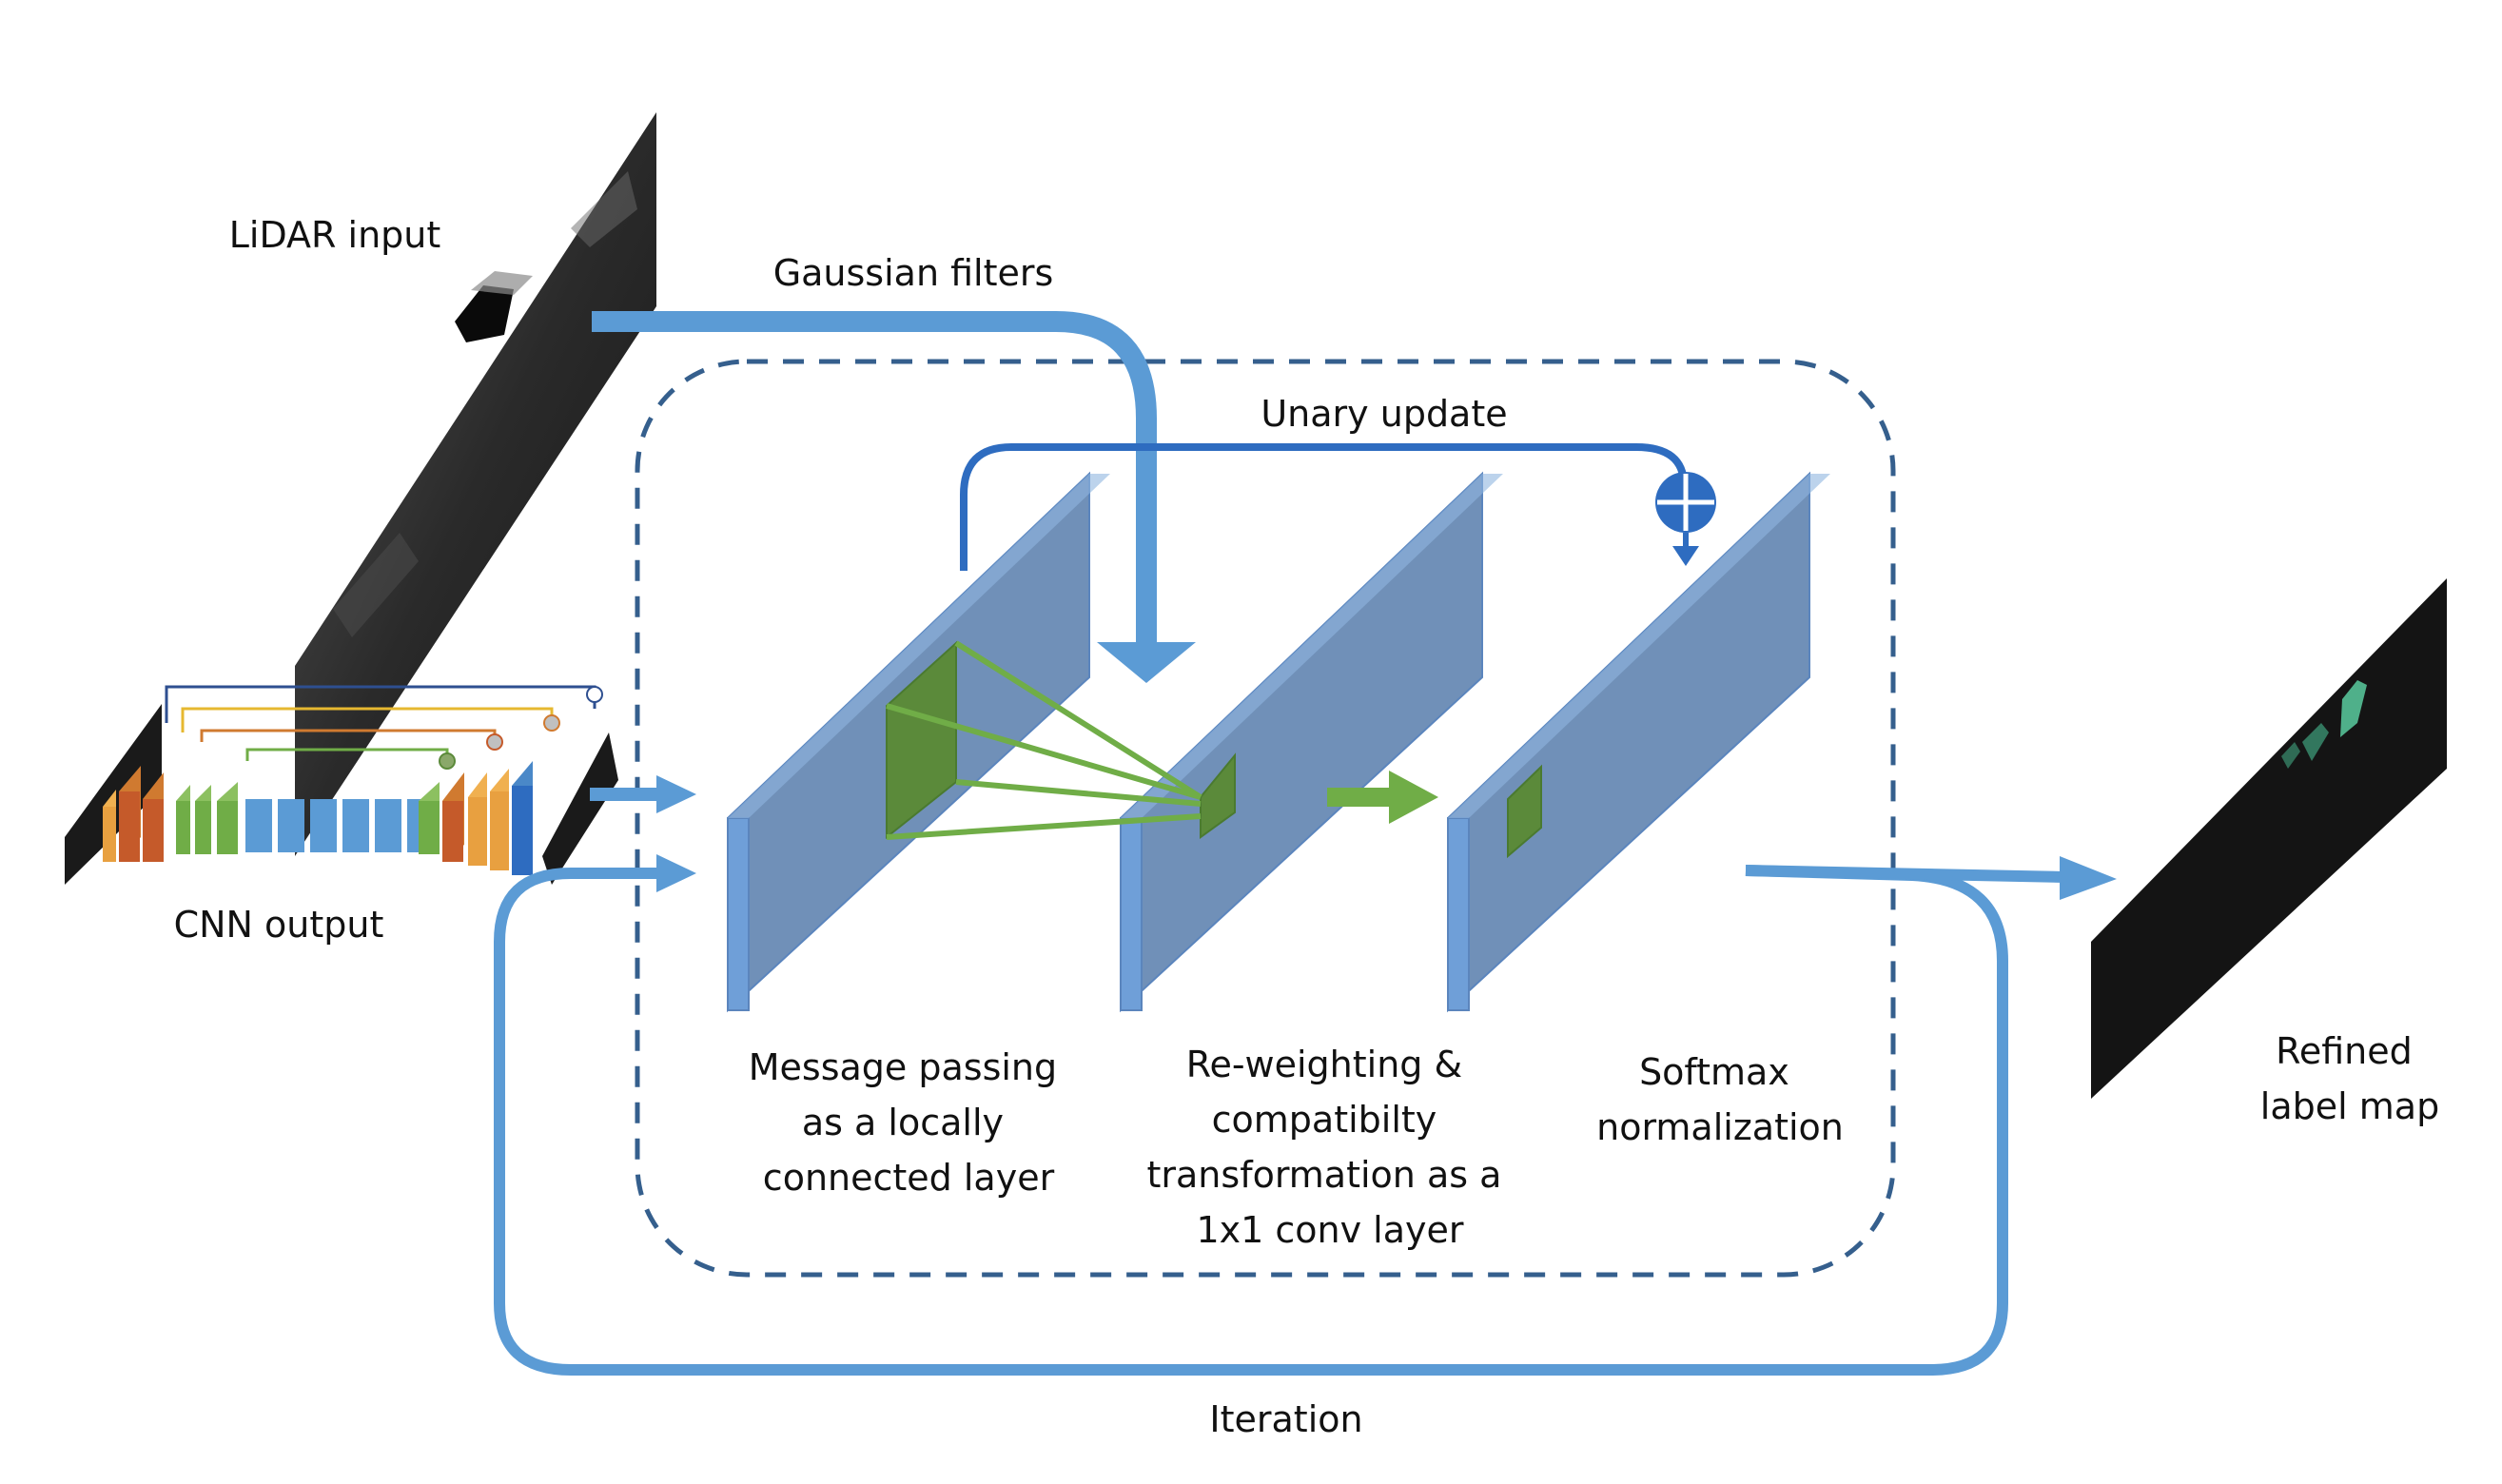  I want to click on softmax-layer, so click(1638, 742).